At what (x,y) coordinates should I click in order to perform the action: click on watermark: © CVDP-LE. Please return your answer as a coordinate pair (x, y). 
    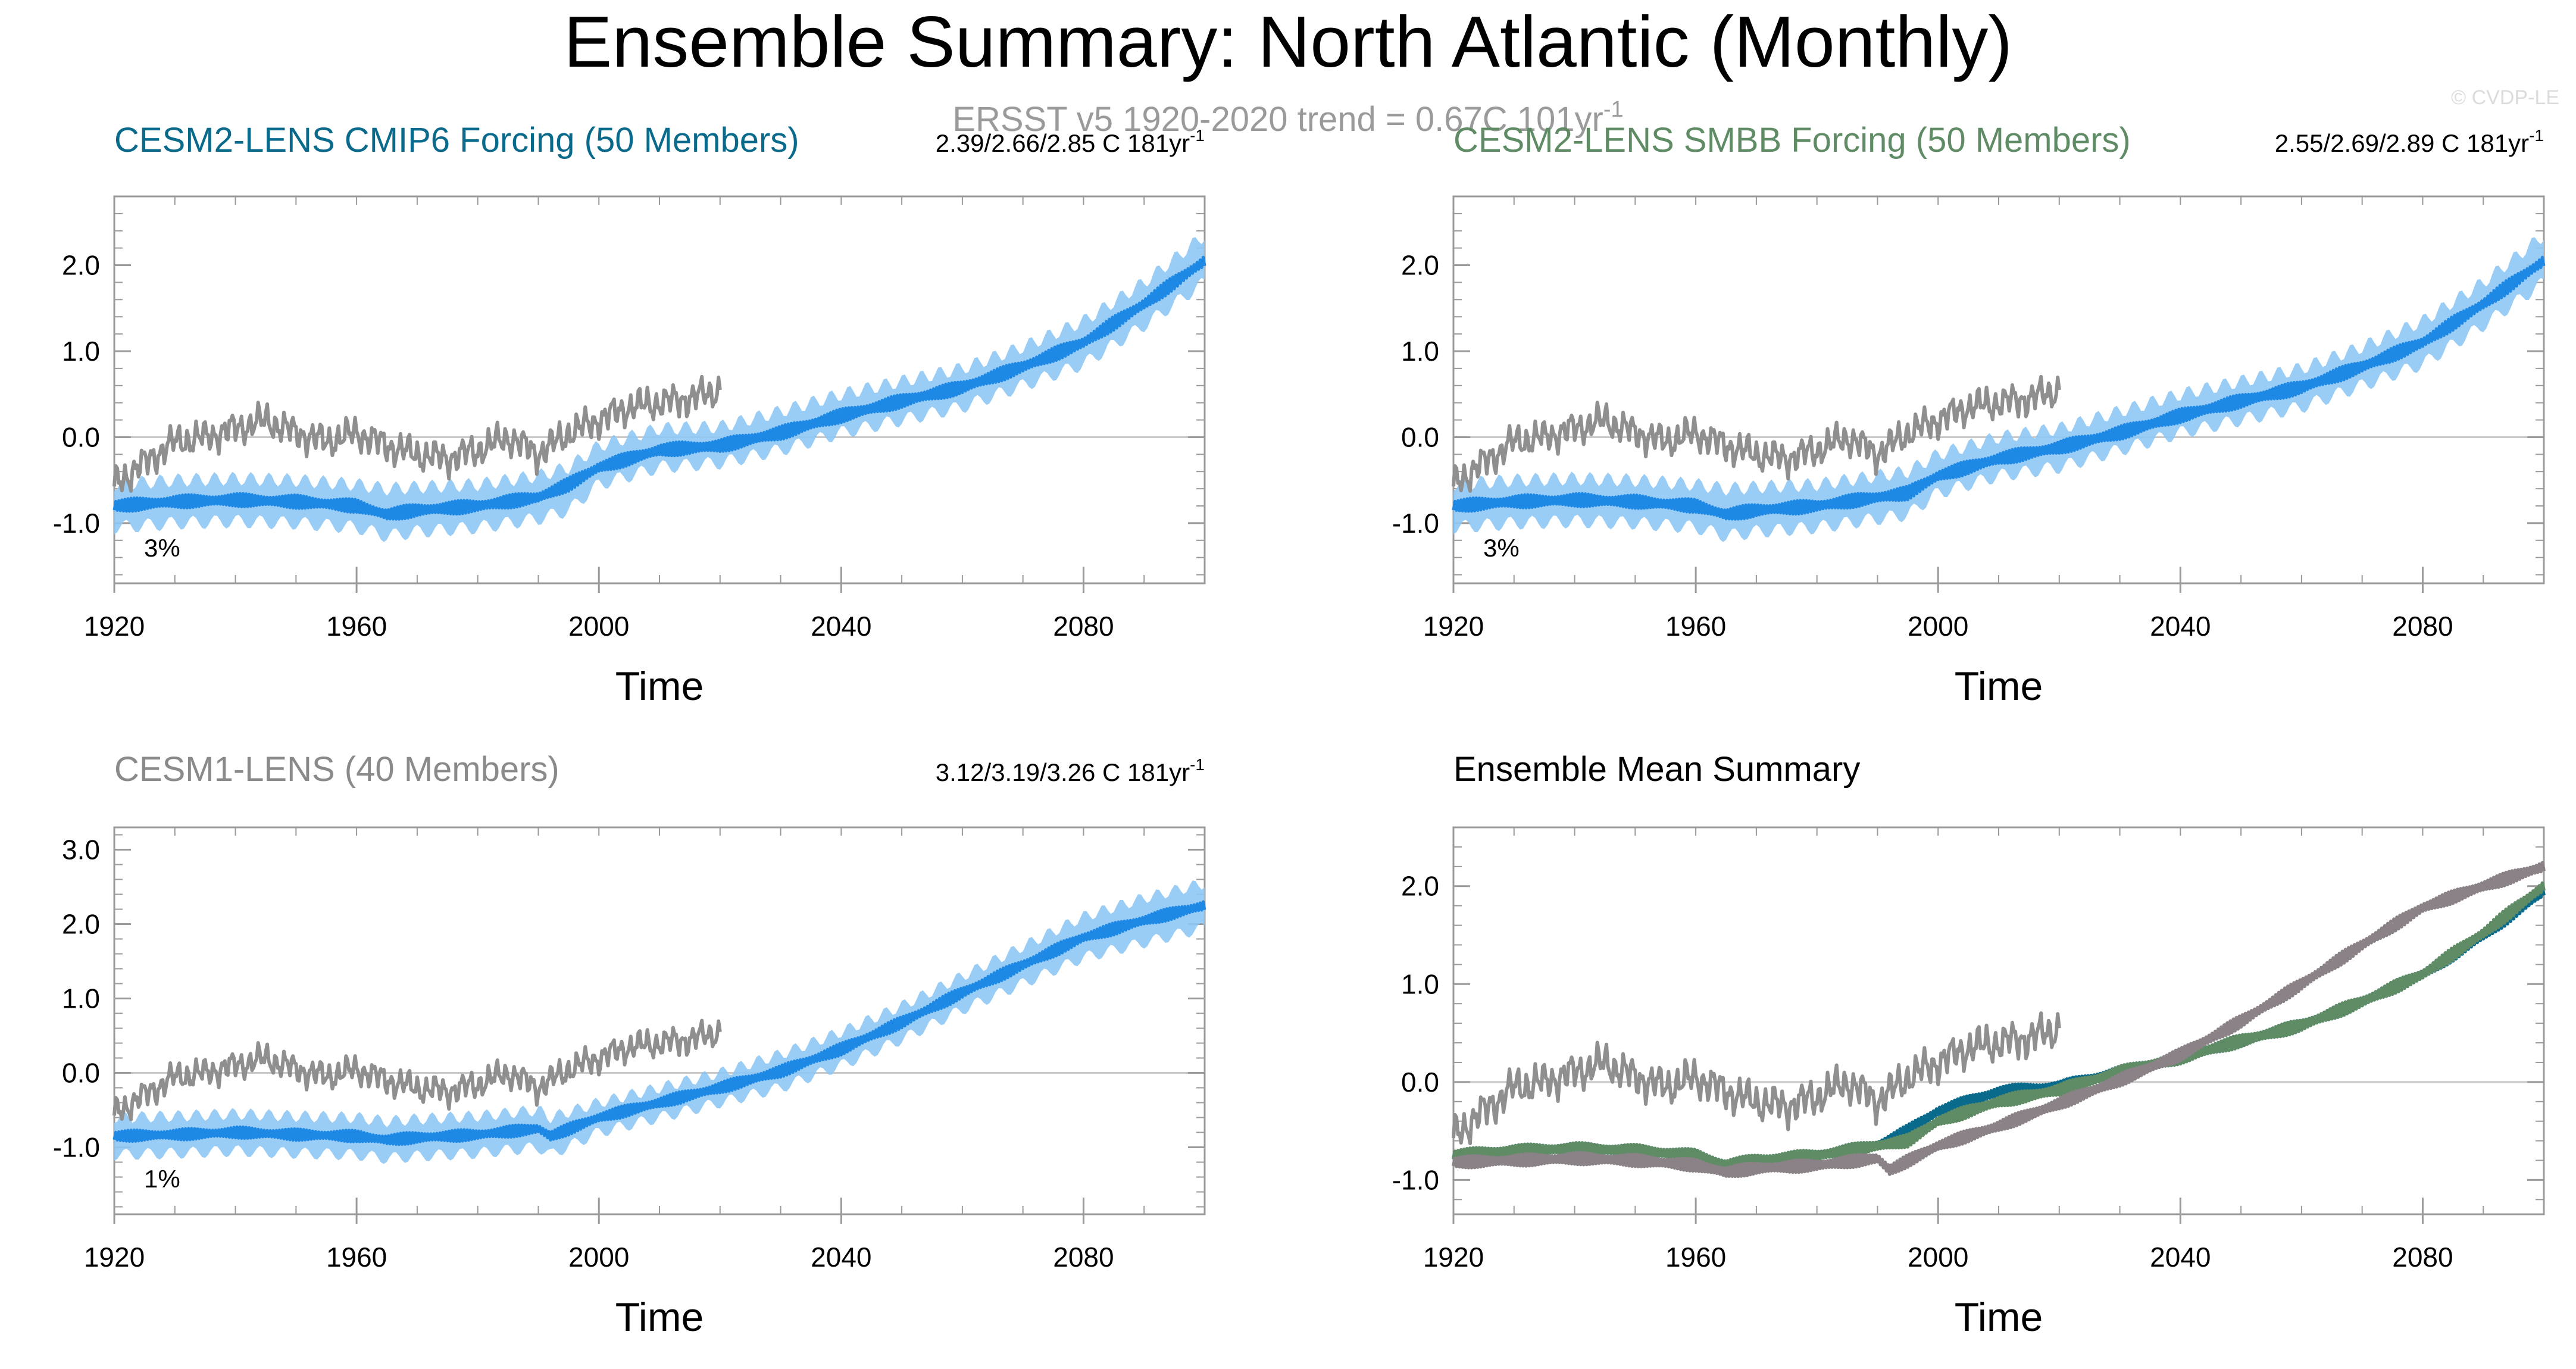
    Looking at the image, I should click on (2505, 97).